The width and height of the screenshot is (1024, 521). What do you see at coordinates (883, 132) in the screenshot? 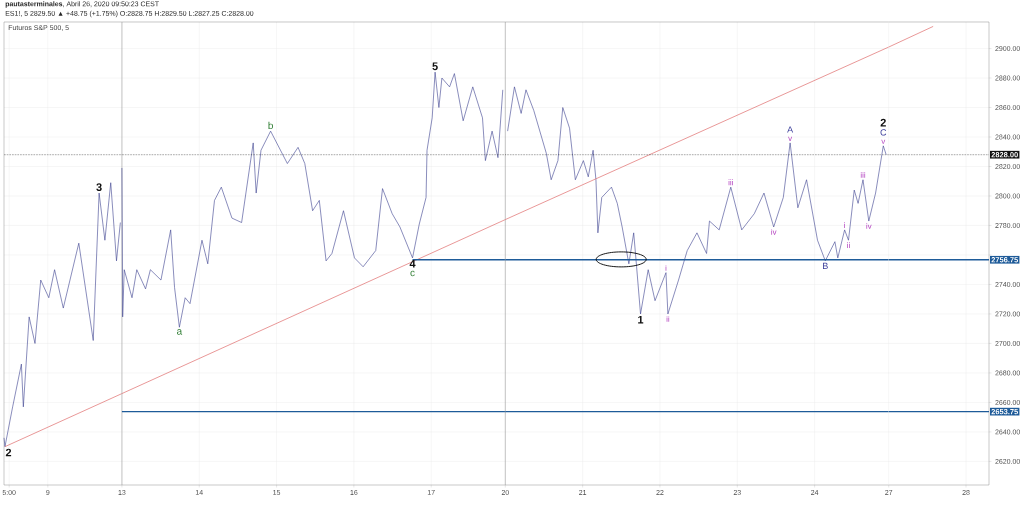
I see `annotation: C` at bounding box center [883, 132].